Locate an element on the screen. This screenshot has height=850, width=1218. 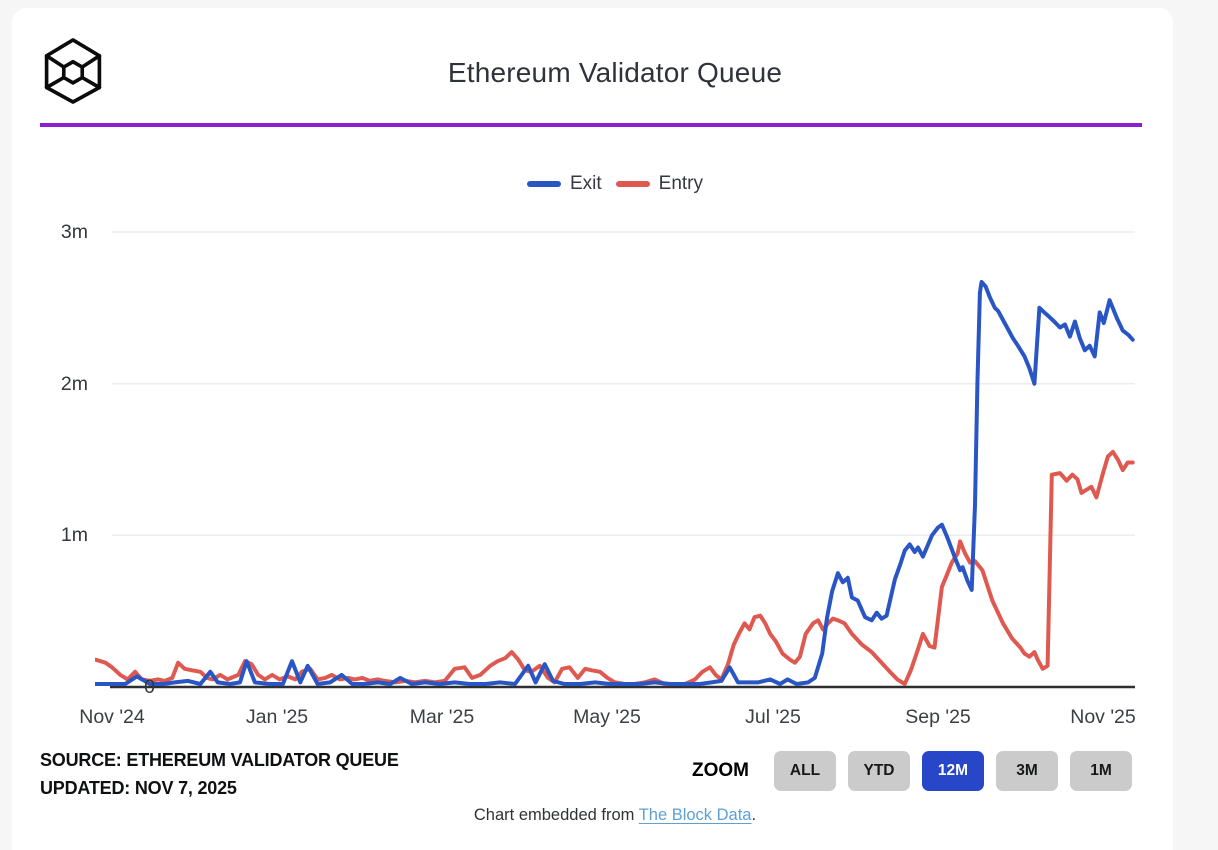
legend-label: Exit is located at coordinates (585, 183).